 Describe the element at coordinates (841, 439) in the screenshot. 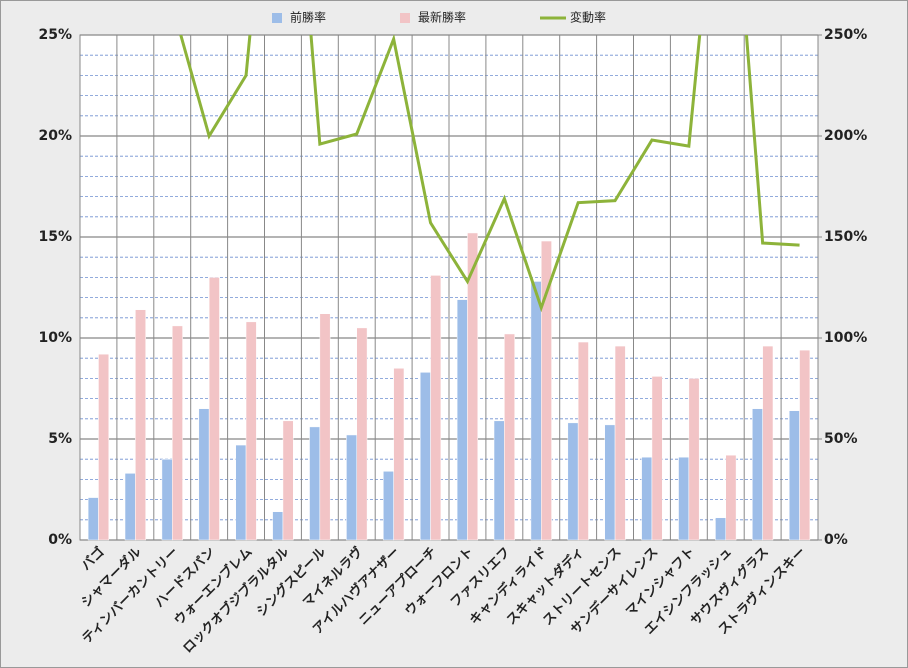

I see `y2-tick-label: 50%` at that location.